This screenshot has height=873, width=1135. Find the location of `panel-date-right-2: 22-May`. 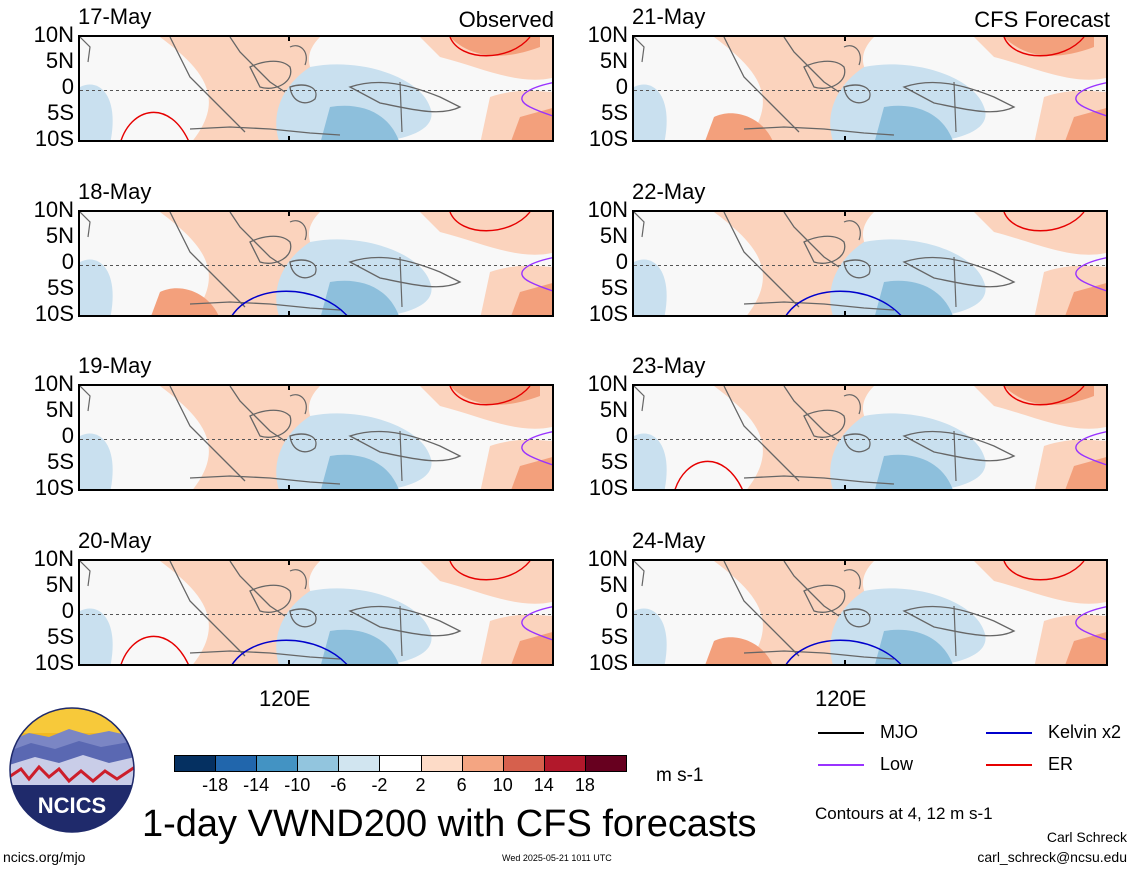

panel-date-right-2: 22-May is located at coordinates (669, 191).